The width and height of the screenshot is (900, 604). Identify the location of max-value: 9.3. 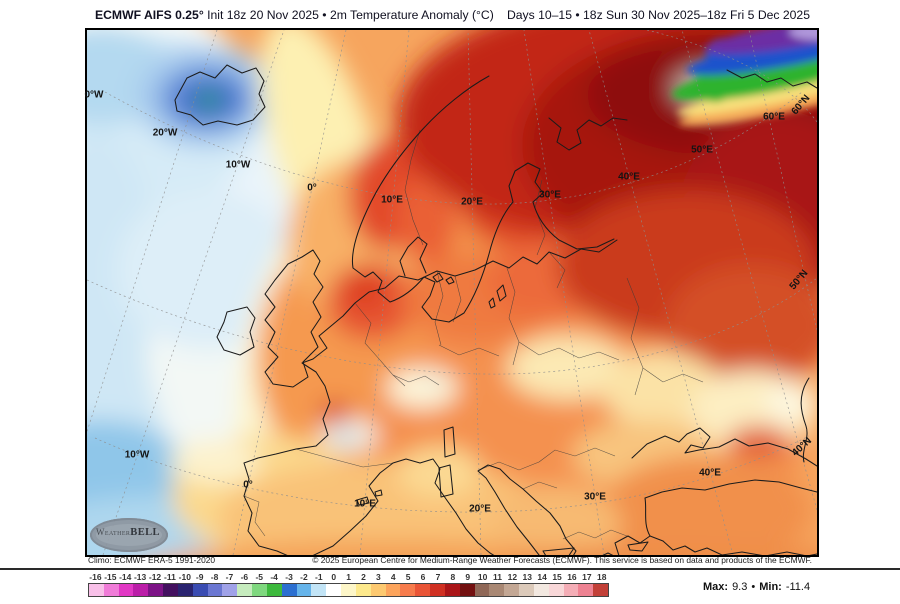
(740, 587).